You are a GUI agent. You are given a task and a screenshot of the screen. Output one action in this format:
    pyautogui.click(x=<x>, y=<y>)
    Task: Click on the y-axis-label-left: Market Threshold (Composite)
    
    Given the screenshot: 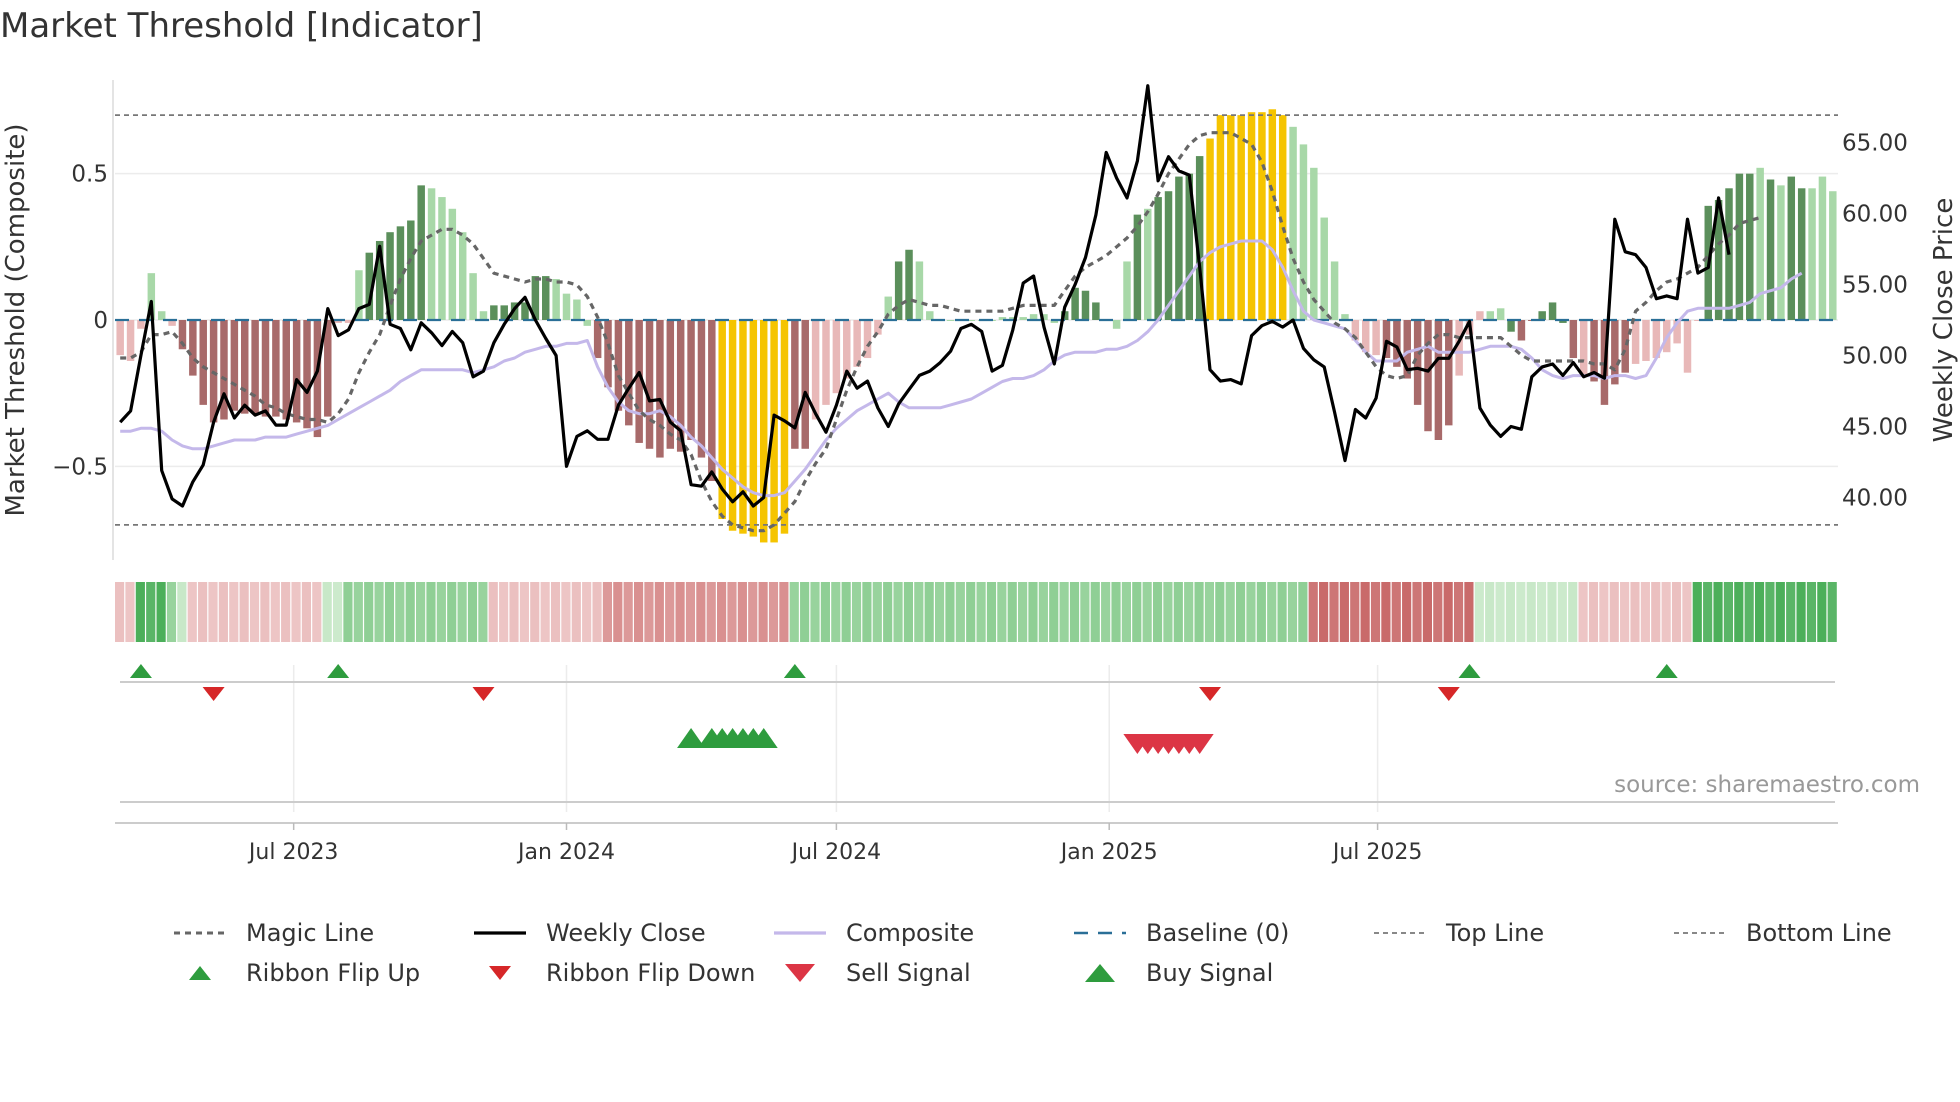 What is the action you would take?
    pyautogui.click(x=16, y=319)
    